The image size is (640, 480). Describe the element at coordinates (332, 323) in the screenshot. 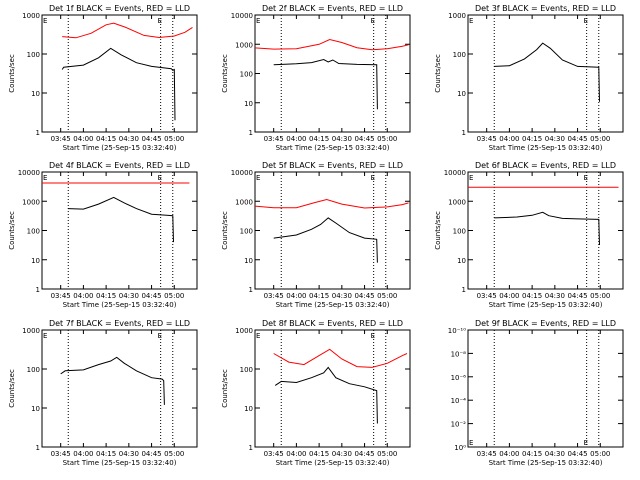

I see `panel-title: Det 8f BLACK = Events, RED = LLD` at that location.